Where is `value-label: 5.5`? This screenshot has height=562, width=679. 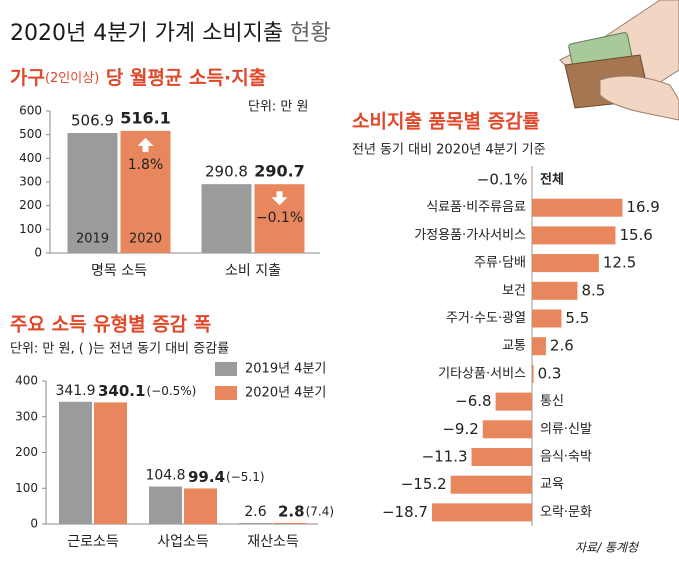
value-label: 5.5 is located at coordinates (577, 318).